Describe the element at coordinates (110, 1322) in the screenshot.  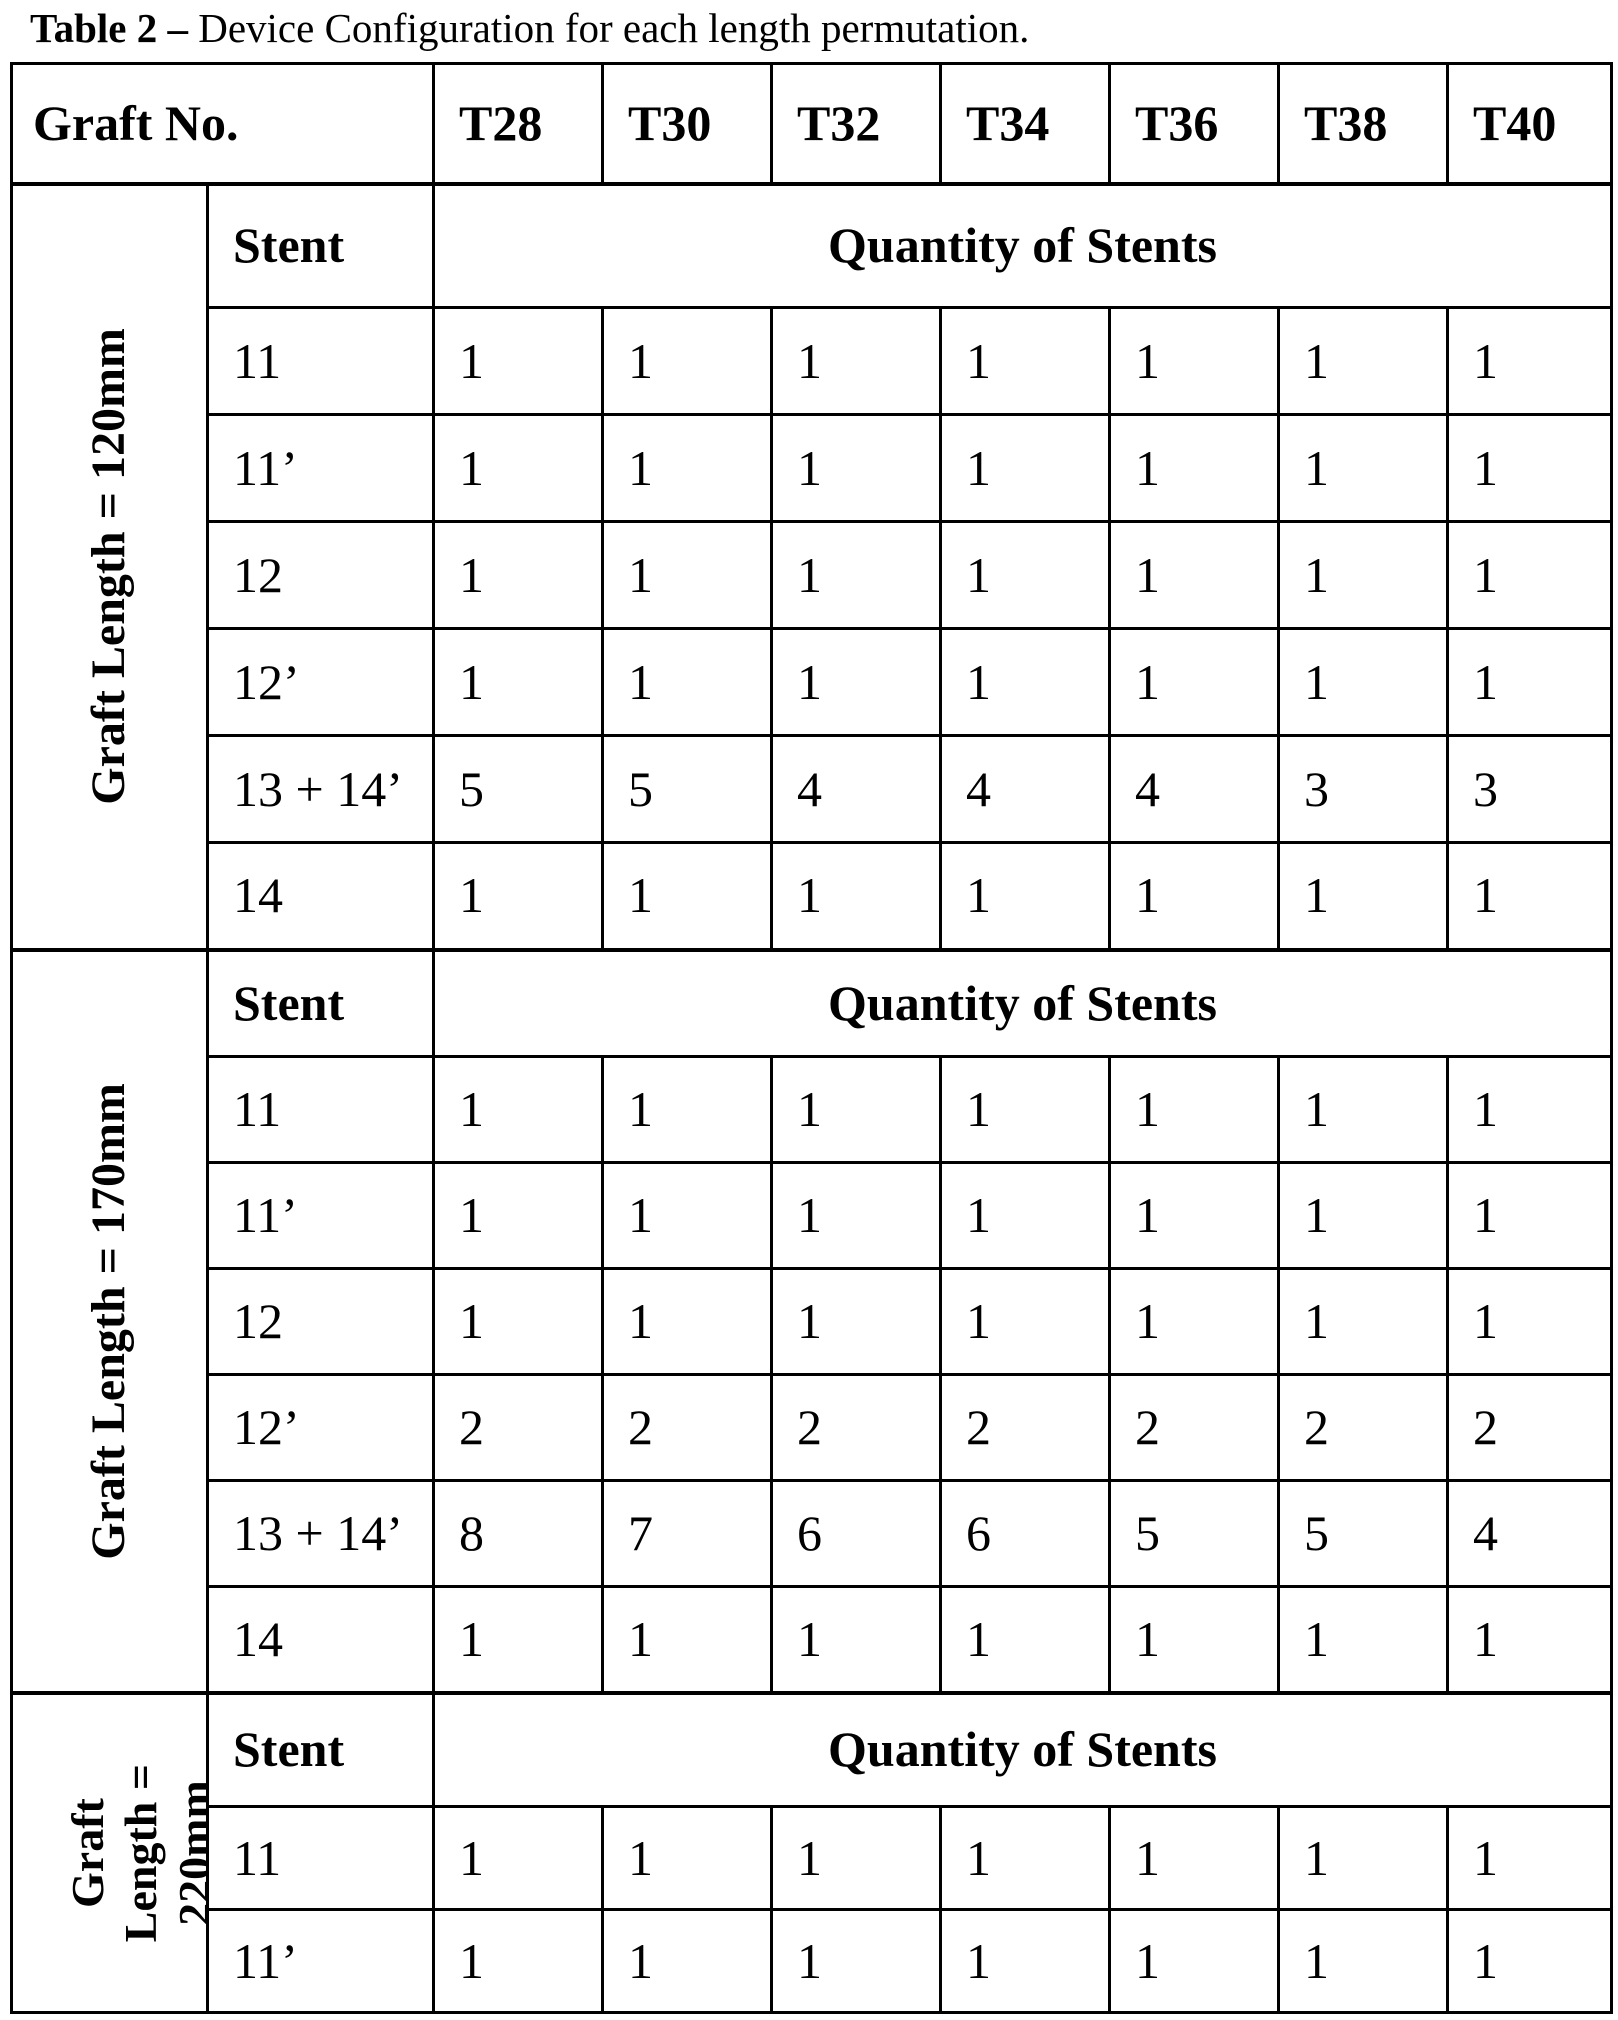
I see `section-label-wrap: Graft Length = 170mm` at that location.